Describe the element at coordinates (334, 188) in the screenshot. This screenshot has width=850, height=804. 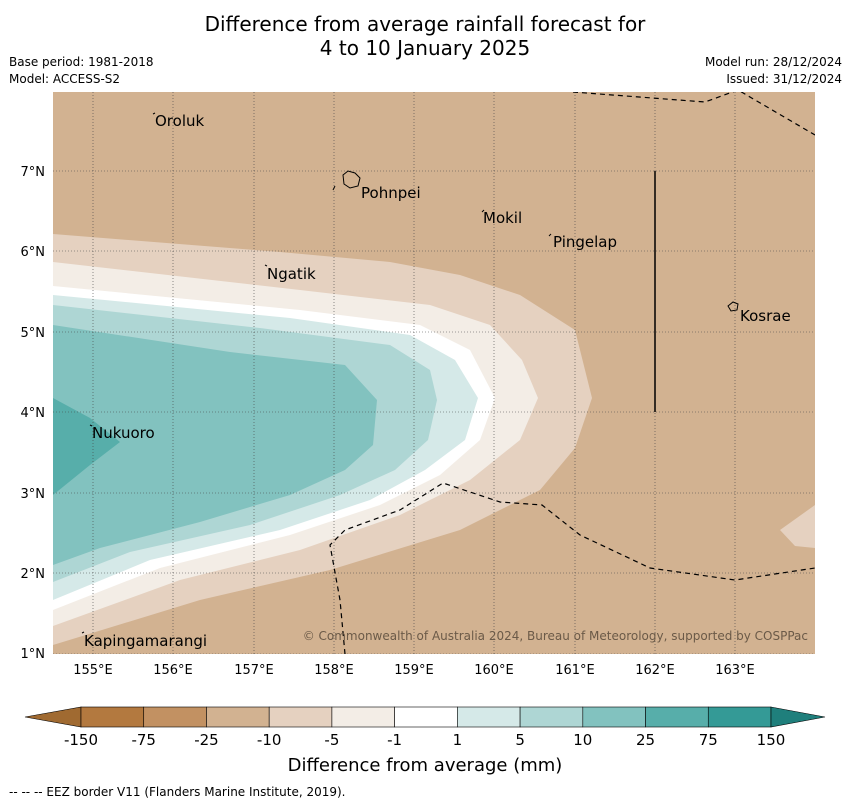
I see `ant-atoll-mark` at that location.